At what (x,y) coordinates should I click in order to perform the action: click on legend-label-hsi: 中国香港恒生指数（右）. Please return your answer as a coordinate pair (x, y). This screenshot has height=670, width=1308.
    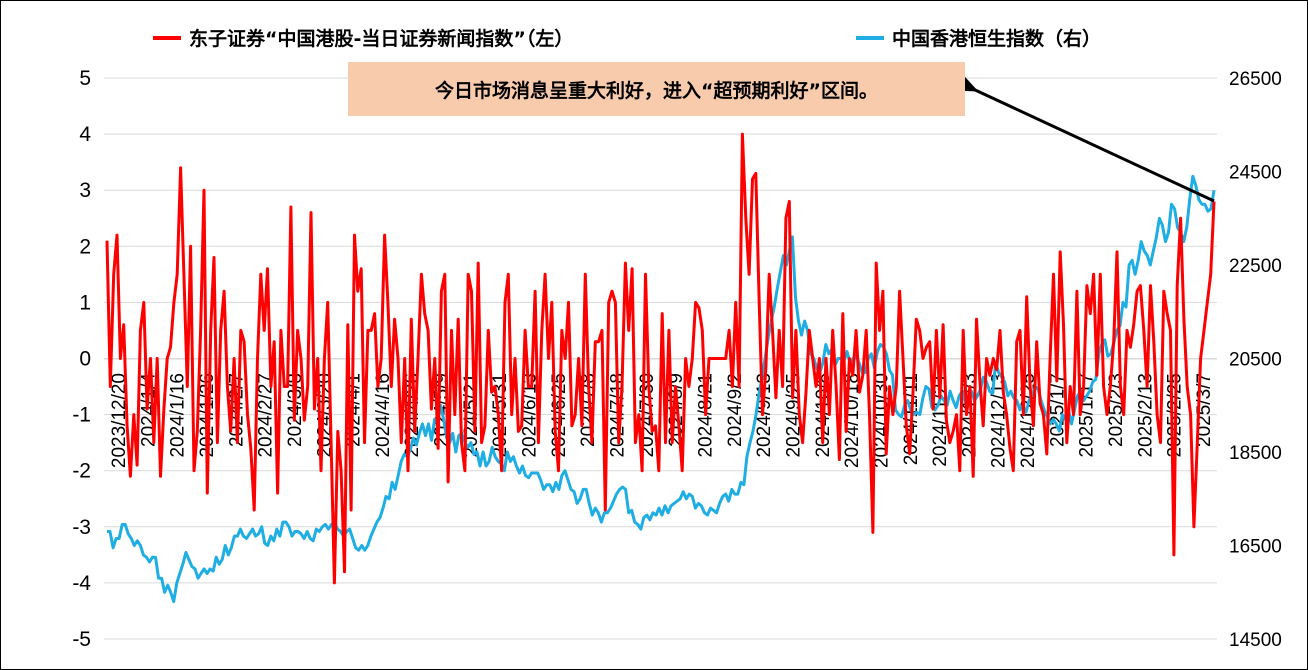
    Looking at the image, I should click on (996, 38).